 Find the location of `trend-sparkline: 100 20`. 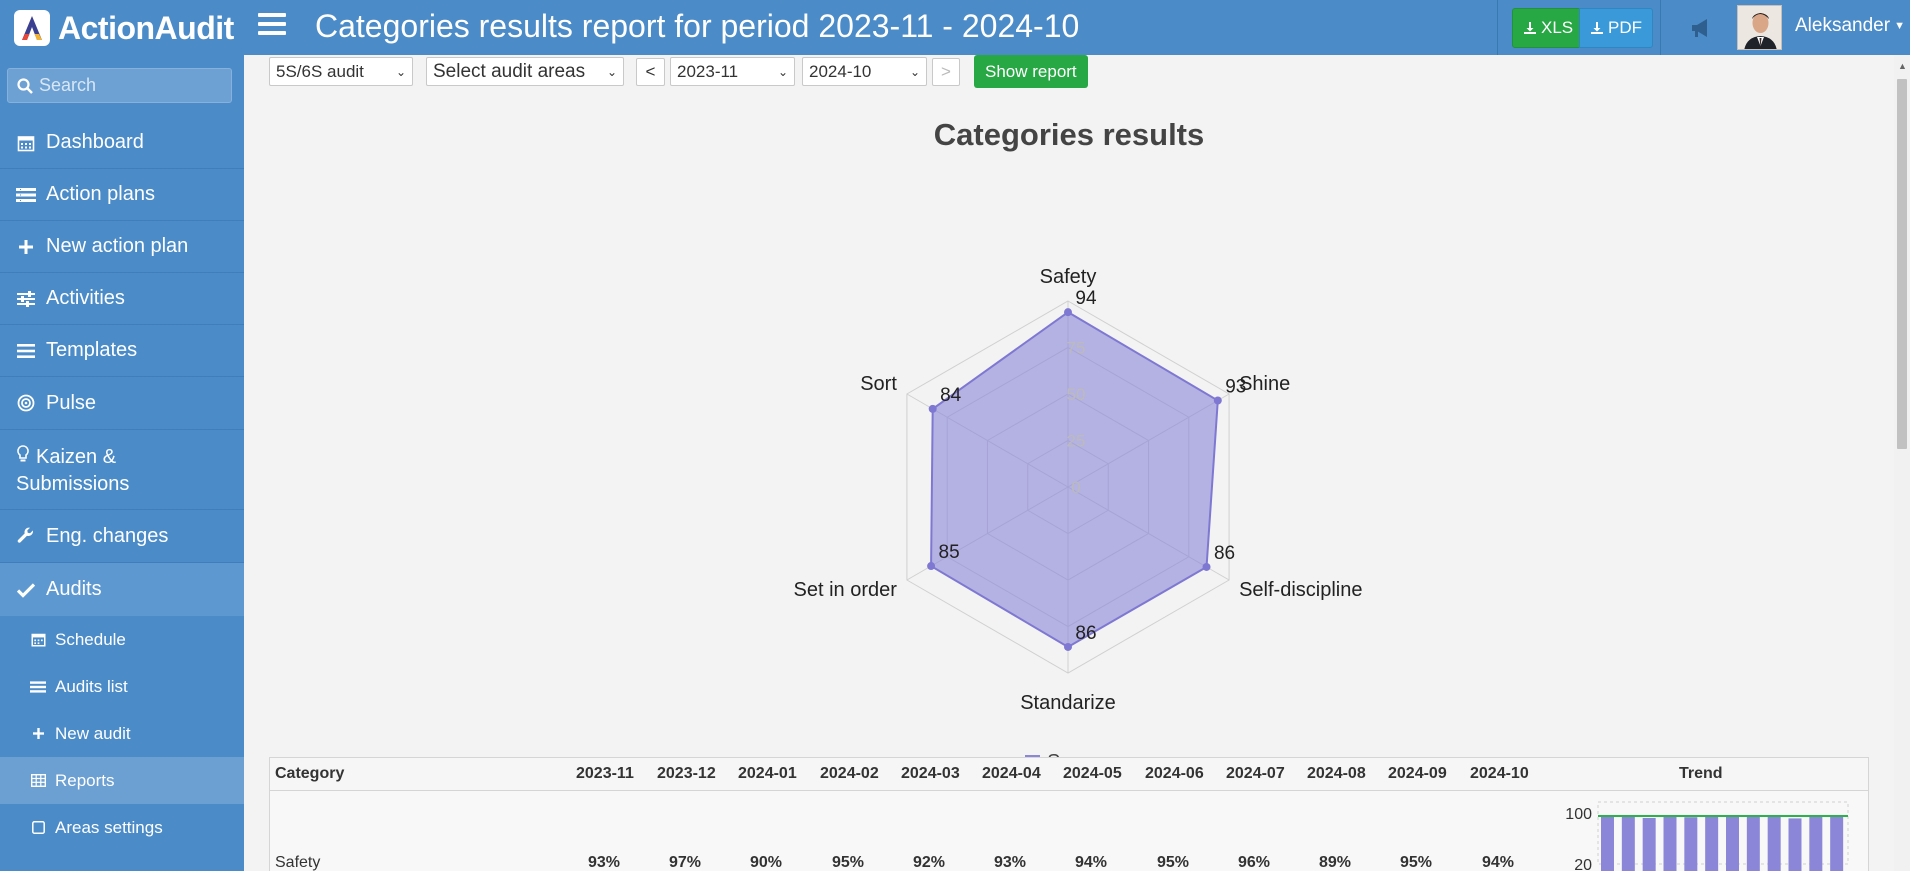

trend-sparkline: 100 20 is located at coordinates (1707, 836).